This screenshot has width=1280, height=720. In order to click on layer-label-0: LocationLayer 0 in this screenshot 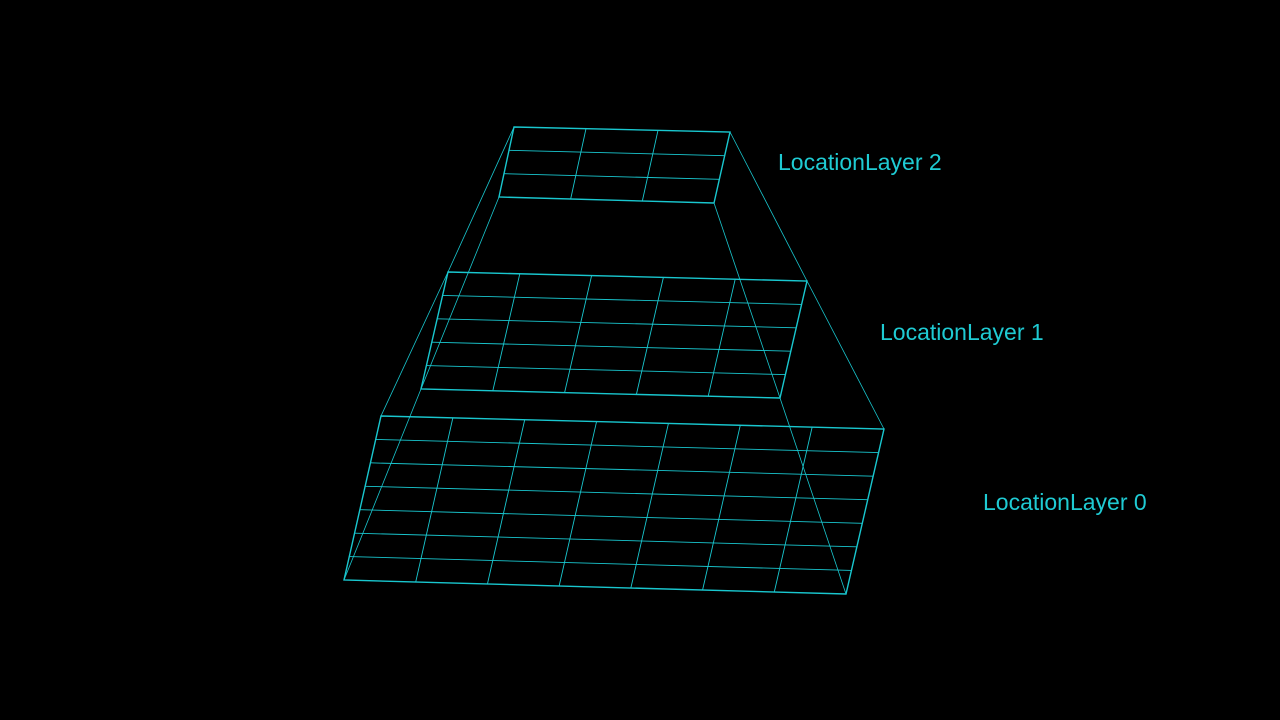, I will do `click(1065, 502)`.